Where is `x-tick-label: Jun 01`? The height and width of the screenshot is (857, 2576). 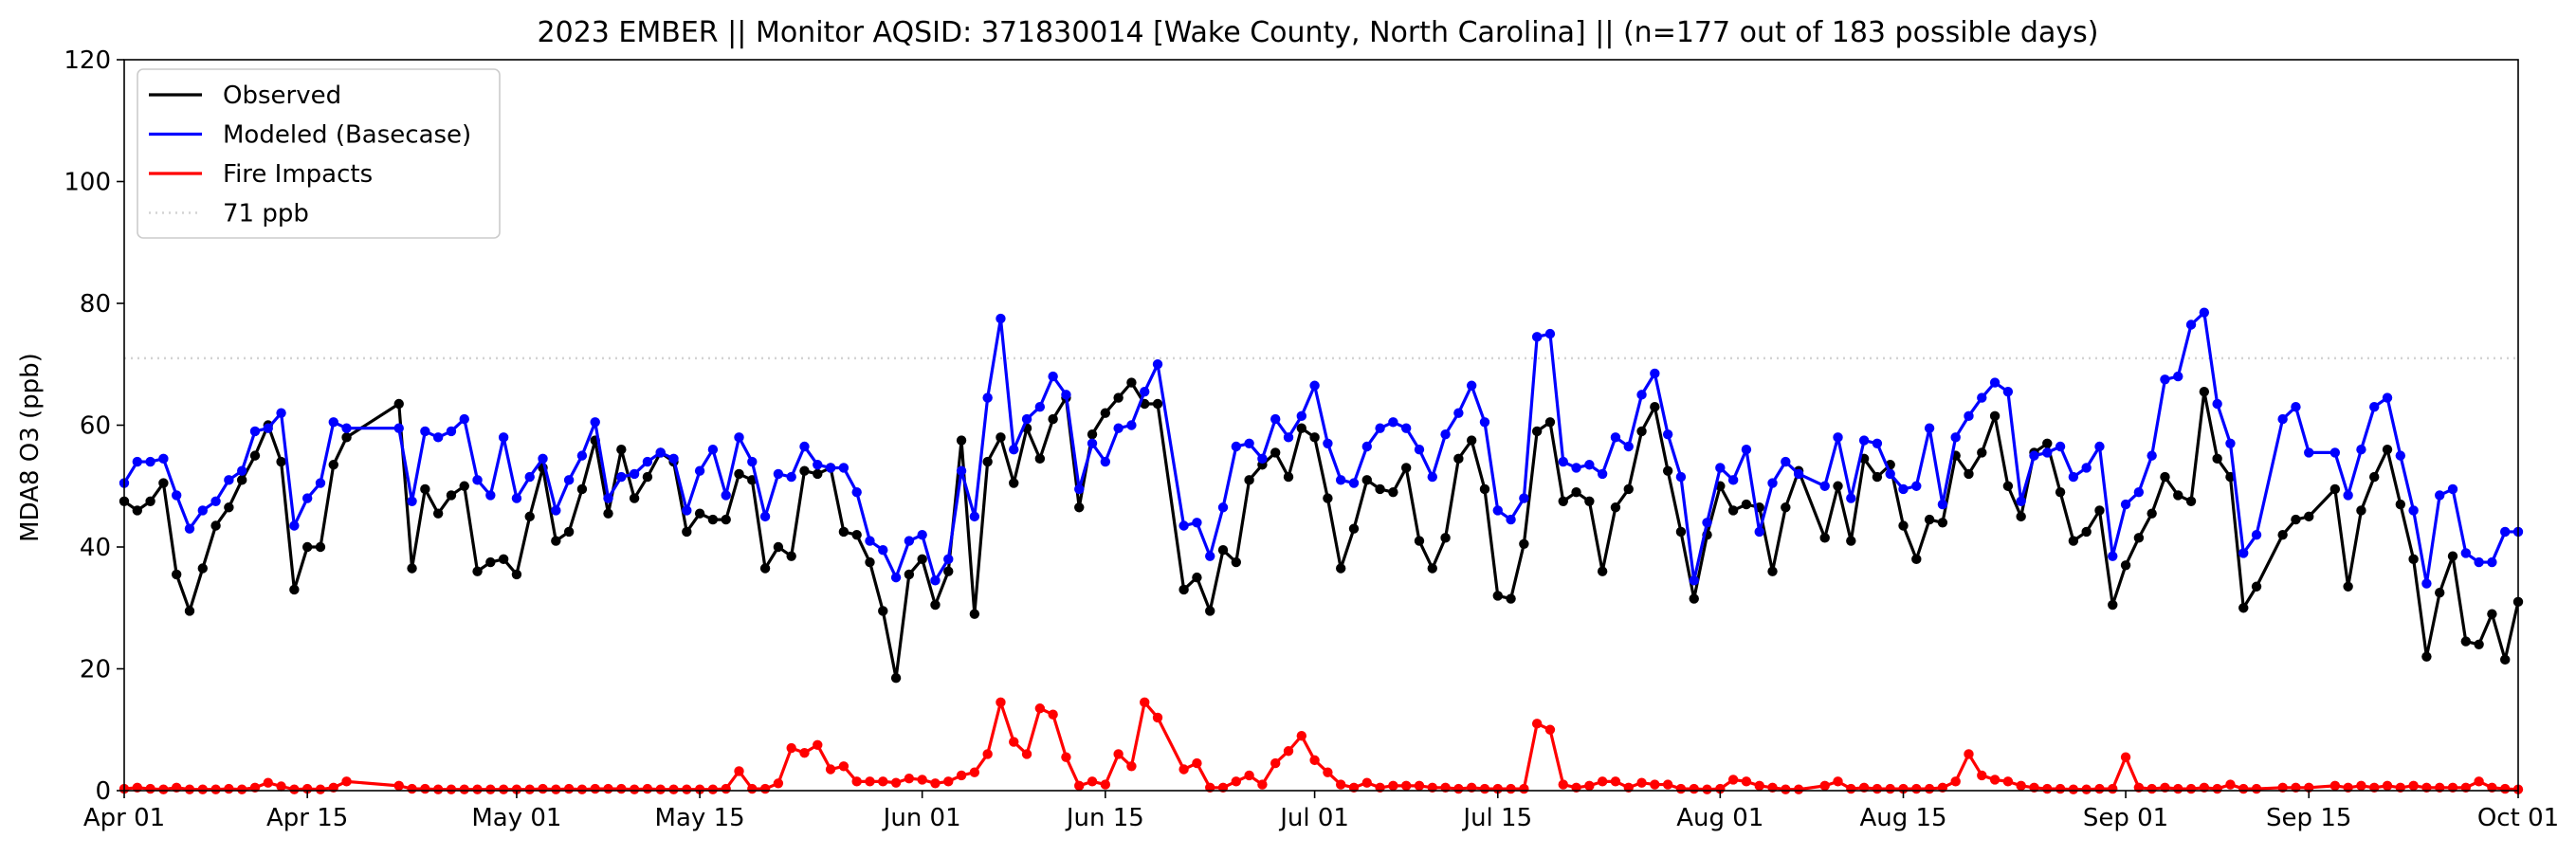 x-tick-label: Jun 01 is located at coordinates (921, 818).